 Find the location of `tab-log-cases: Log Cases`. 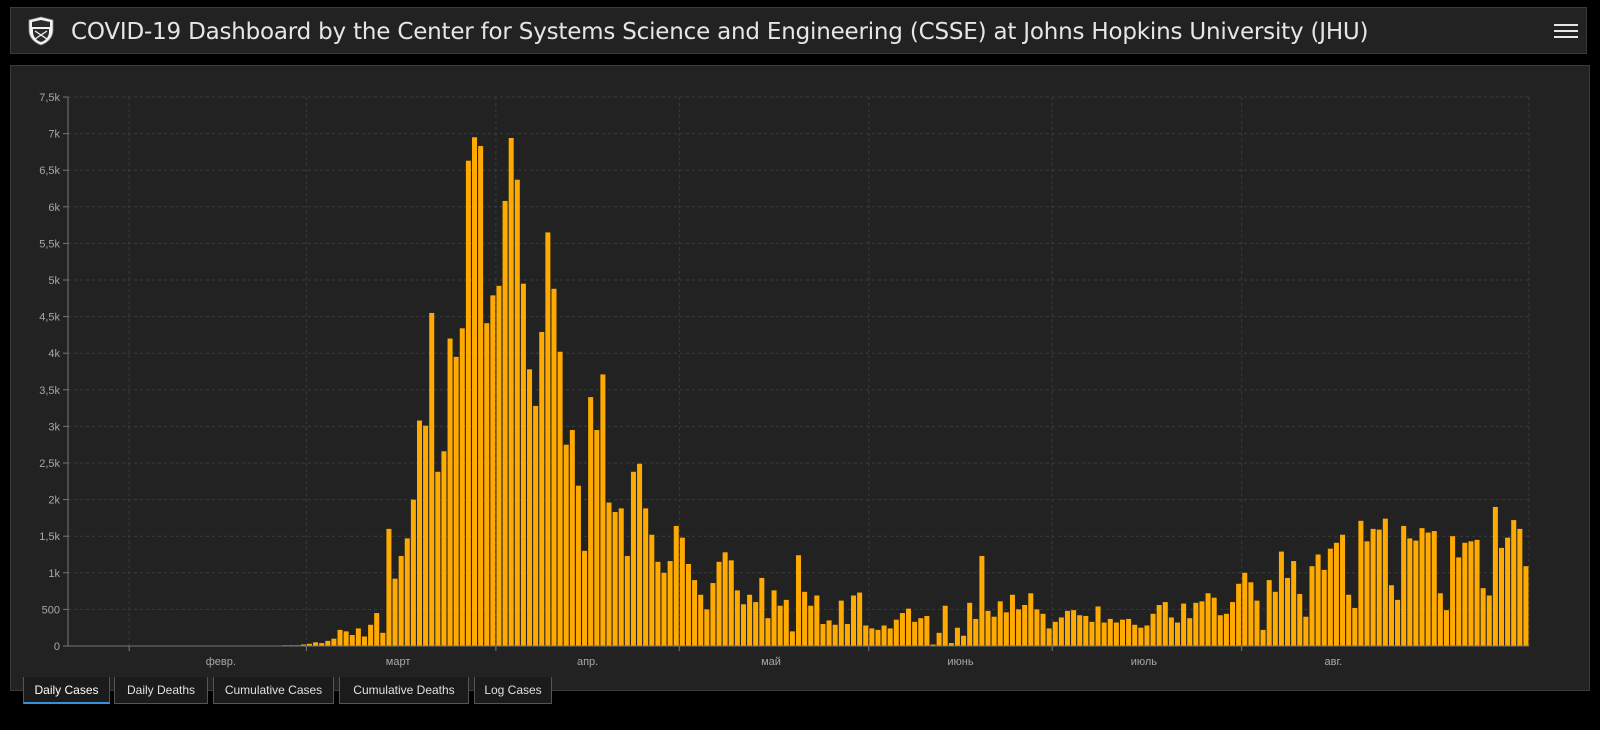

tab-log-cases: Log Cases is located at coordinates (513, 690).